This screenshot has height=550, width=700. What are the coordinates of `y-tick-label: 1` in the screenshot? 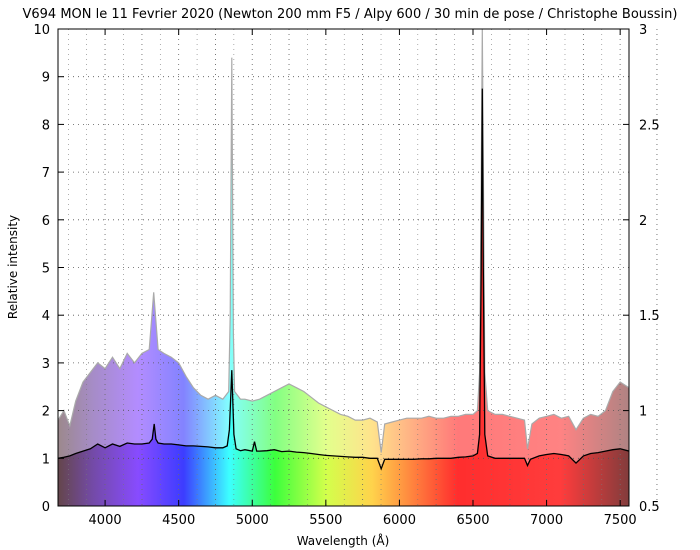 It's located at (46, 459).